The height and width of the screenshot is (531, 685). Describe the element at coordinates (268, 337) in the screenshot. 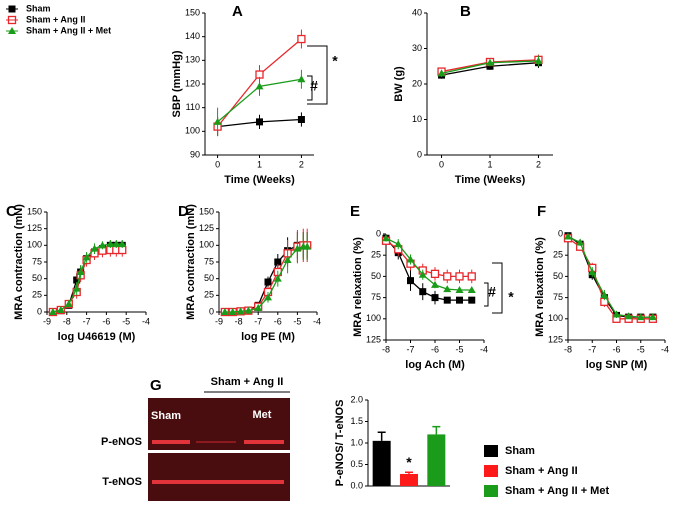

I see `x-axis-label: log PE (M)` at that location.